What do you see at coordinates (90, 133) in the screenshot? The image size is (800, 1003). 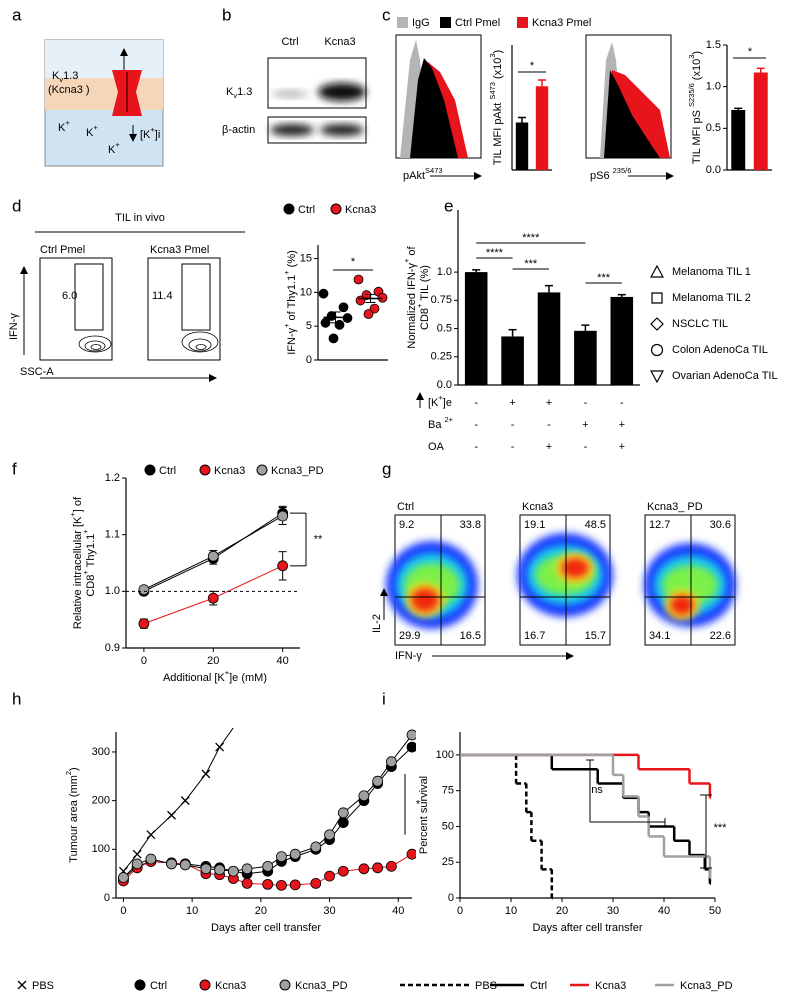 I see `text-part: K` at bounding box center [90, 133].